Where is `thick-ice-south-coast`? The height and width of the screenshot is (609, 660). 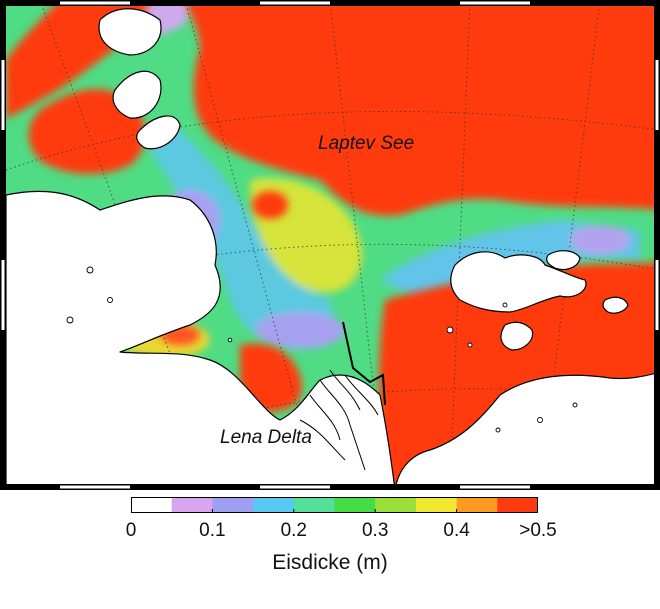 thick-ice-south-coast is located at coordinates (271, 377).